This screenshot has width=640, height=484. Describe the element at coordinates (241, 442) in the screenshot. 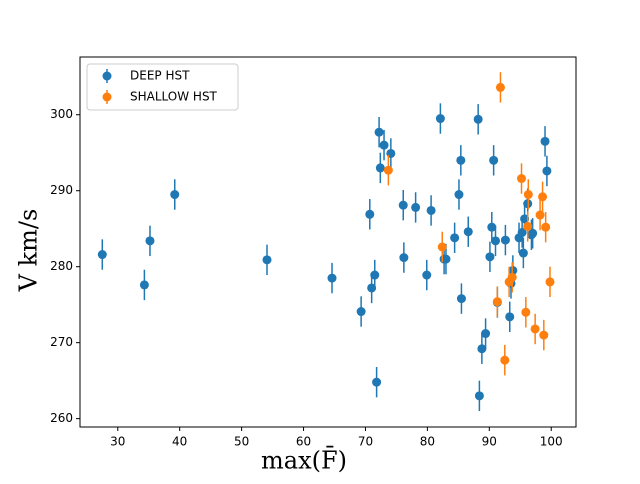

I see `x-tick-label: 50` at that location.